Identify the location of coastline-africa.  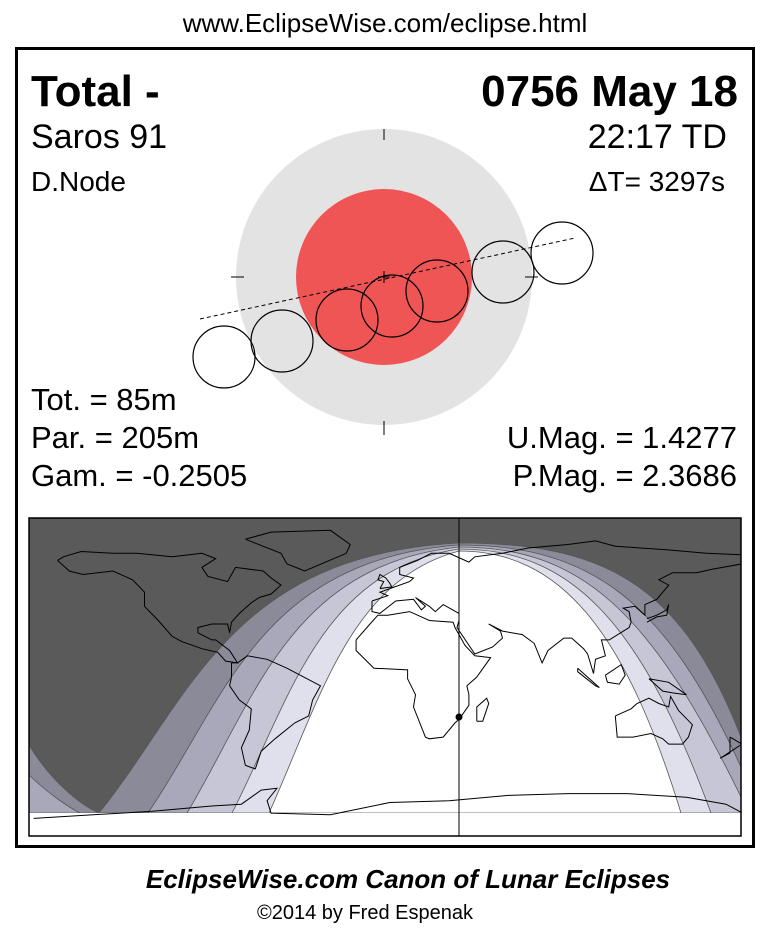
(423, 675).